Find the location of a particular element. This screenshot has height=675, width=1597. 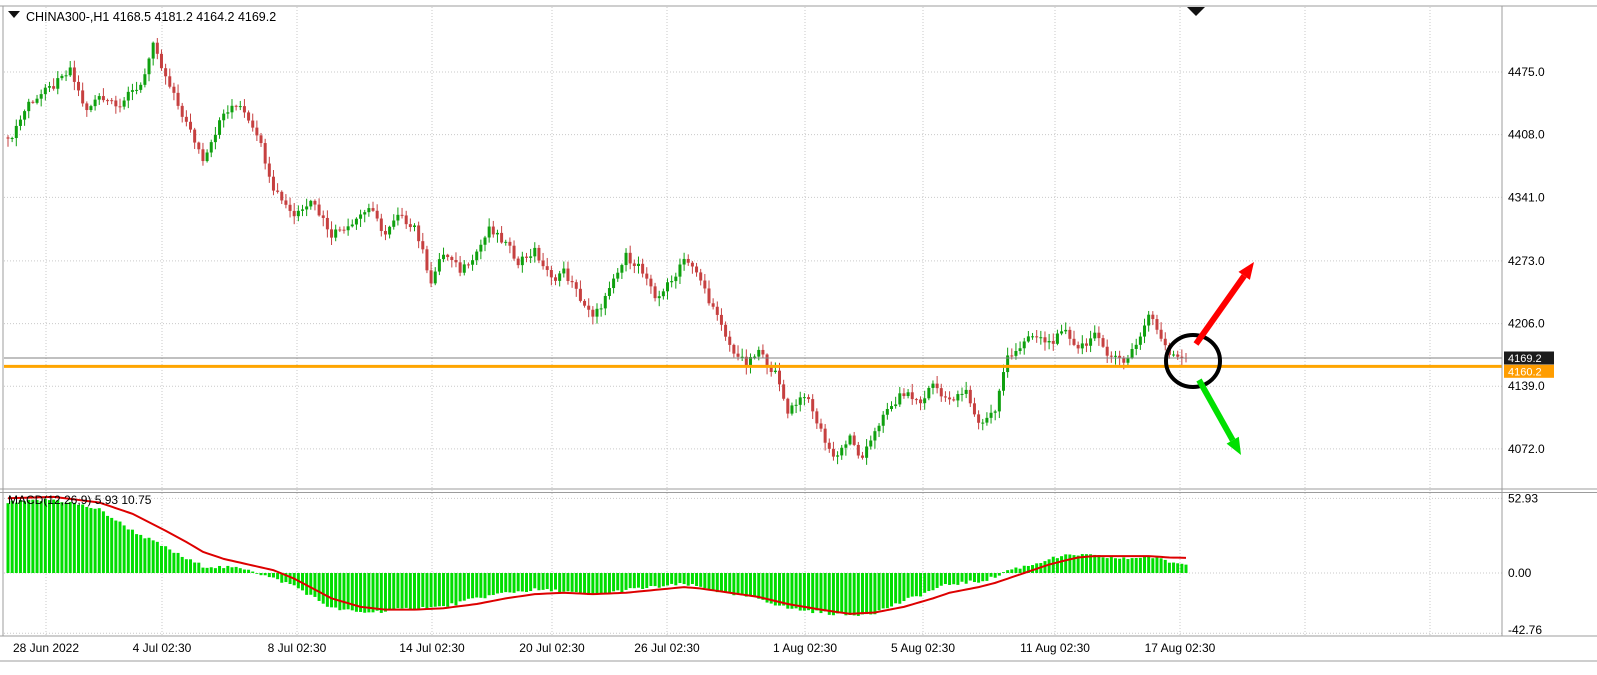

macd-tick-label: 0.00 is located at coordinates (1520, 573).